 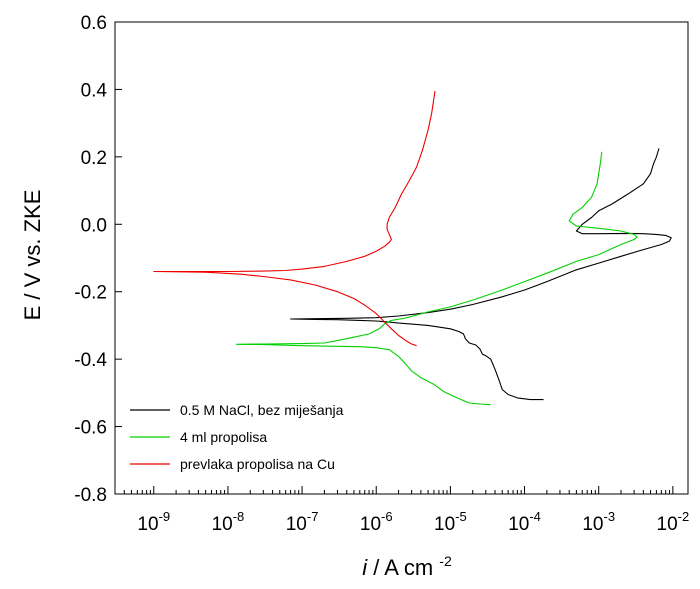 I want to click on x-tick-label: 10⁻⁷, so click(x=302, y=522).